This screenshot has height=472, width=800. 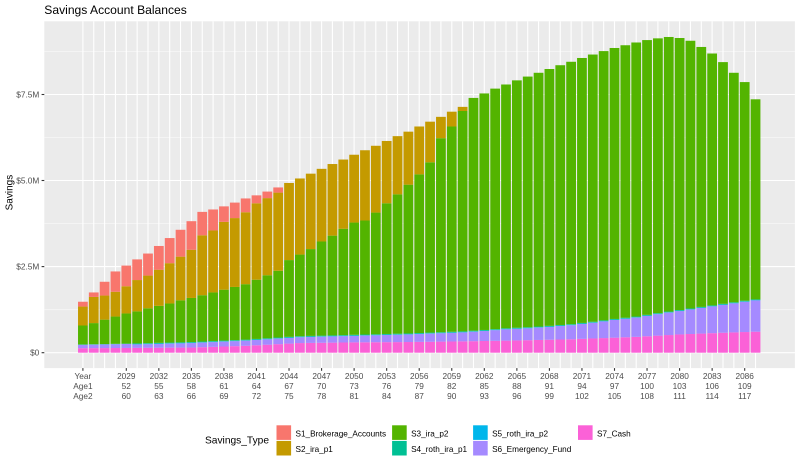 I want to click on svg-text: Savings_Type, so click(x=237, y=441).